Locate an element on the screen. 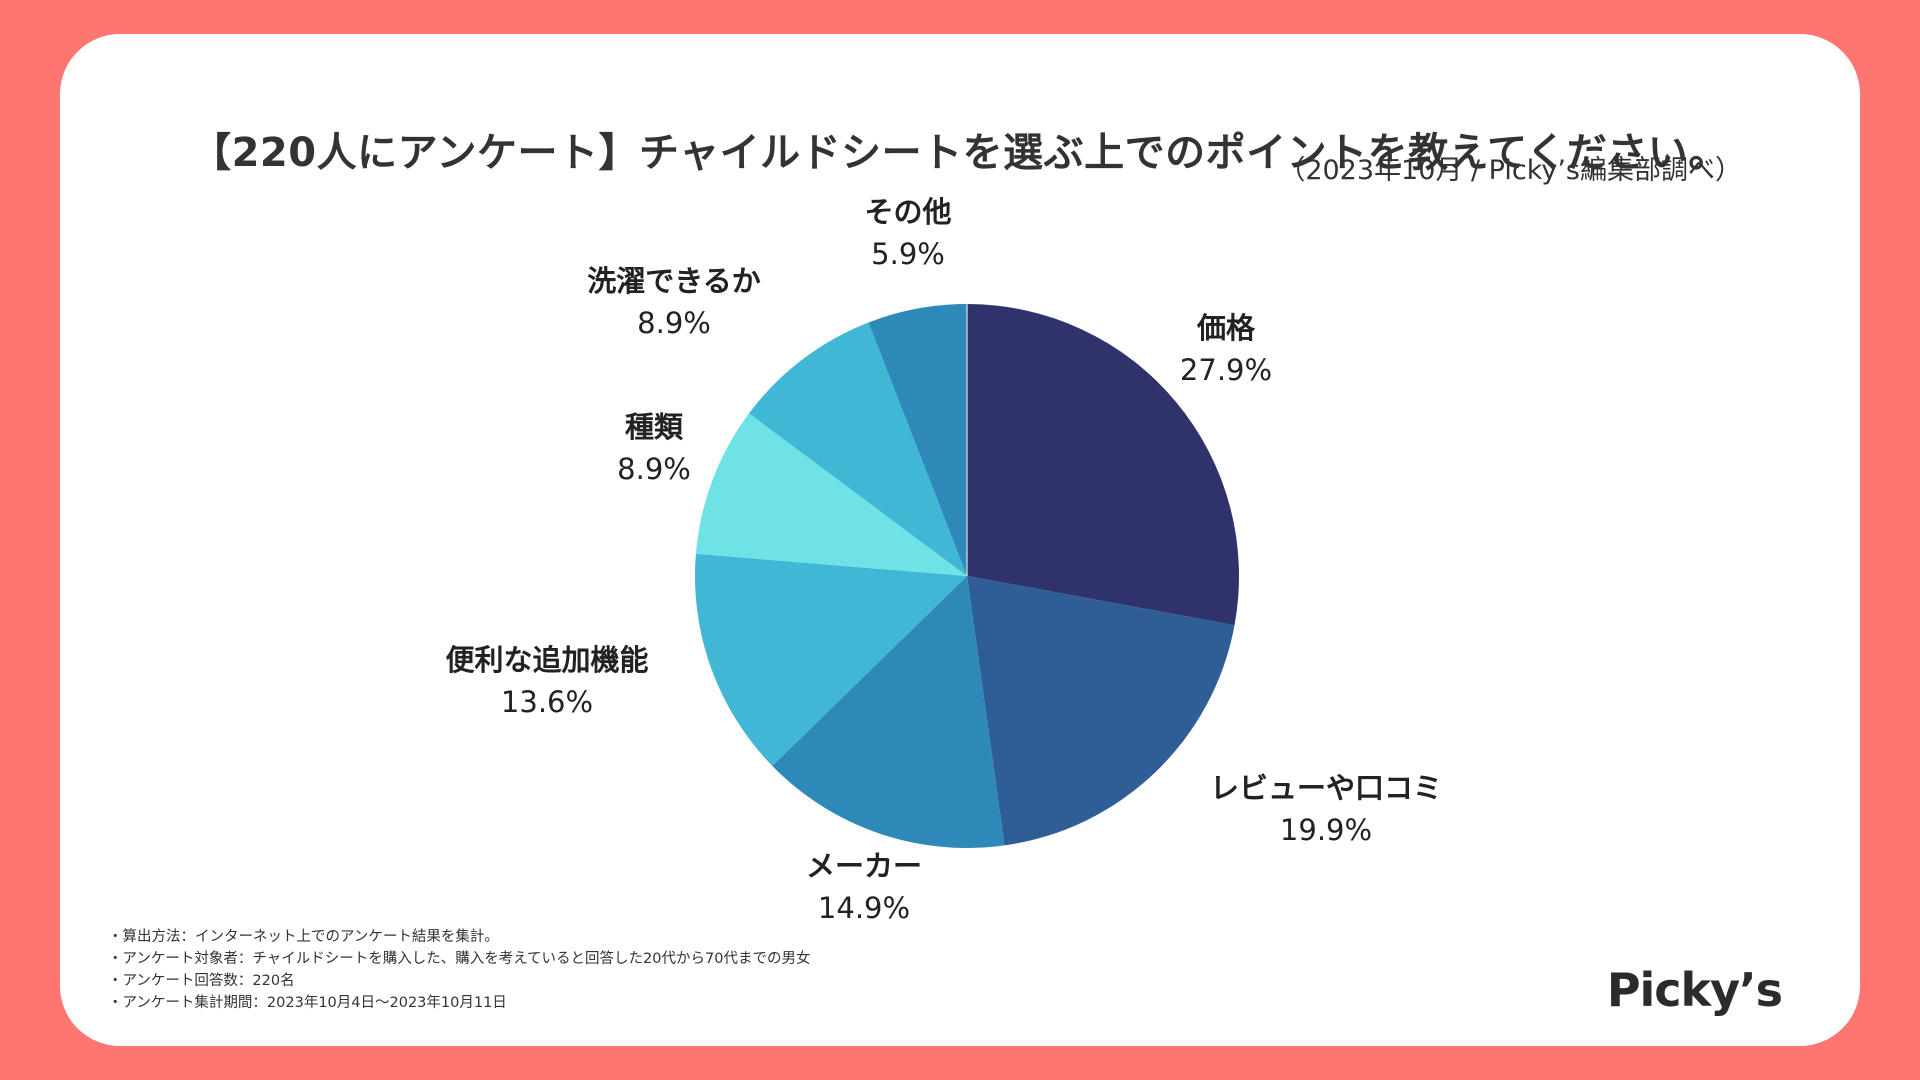  slice-value-label: 5.9% is located at coordinates (908, 254).